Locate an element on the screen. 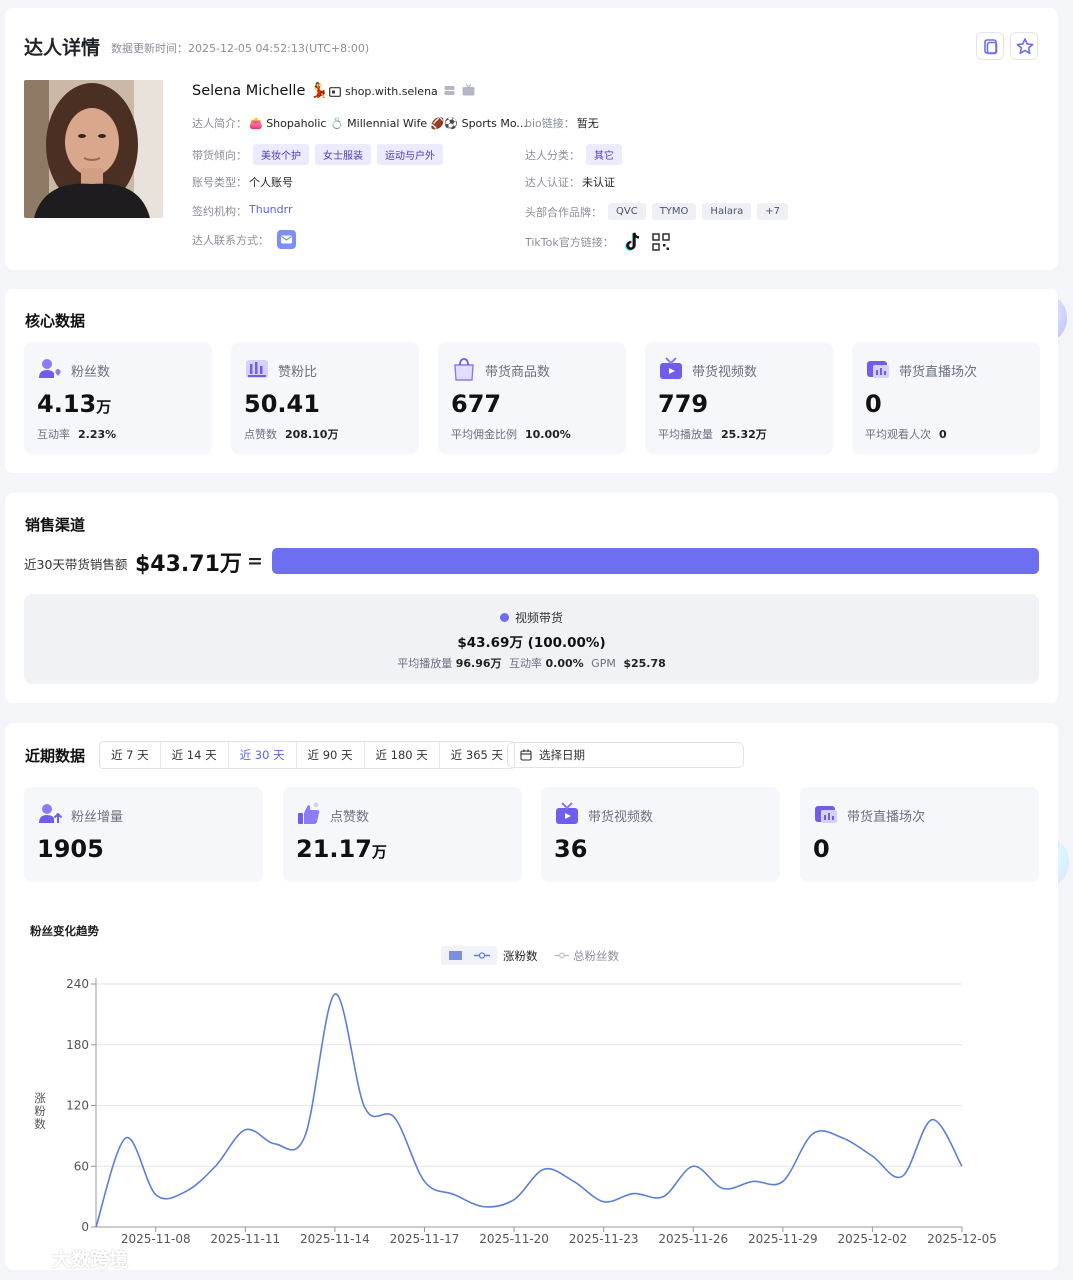 The height and width of the screenshot is (1280, 1073). sales-bar-video is located at coordinates (655, 561).